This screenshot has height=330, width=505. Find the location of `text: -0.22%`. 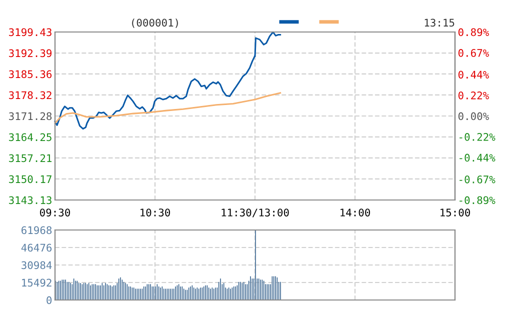

text: -0.22% is located at coordinates (478, 137).